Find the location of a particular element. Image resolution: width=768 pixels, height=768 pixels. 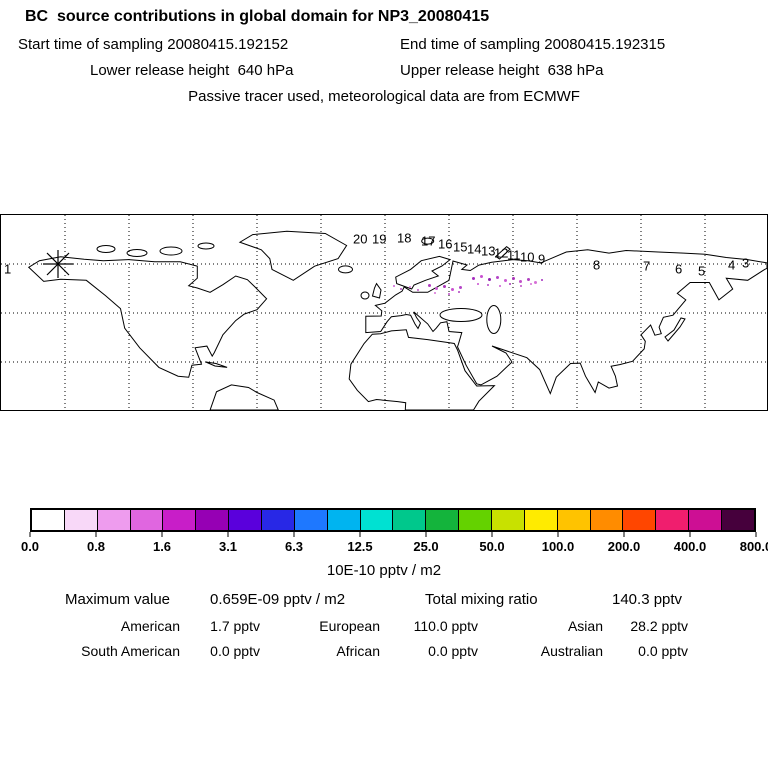

total-mixing-ratio-value: 140.3 pptv is located at coordinates (647, 599).